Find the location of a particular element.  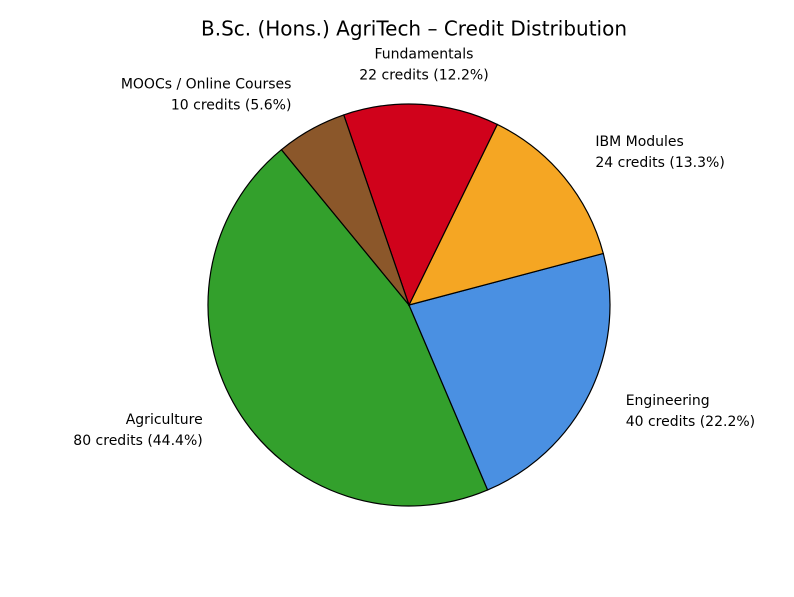

slice-label: IBM Modules is located at coordinates (639, 142).